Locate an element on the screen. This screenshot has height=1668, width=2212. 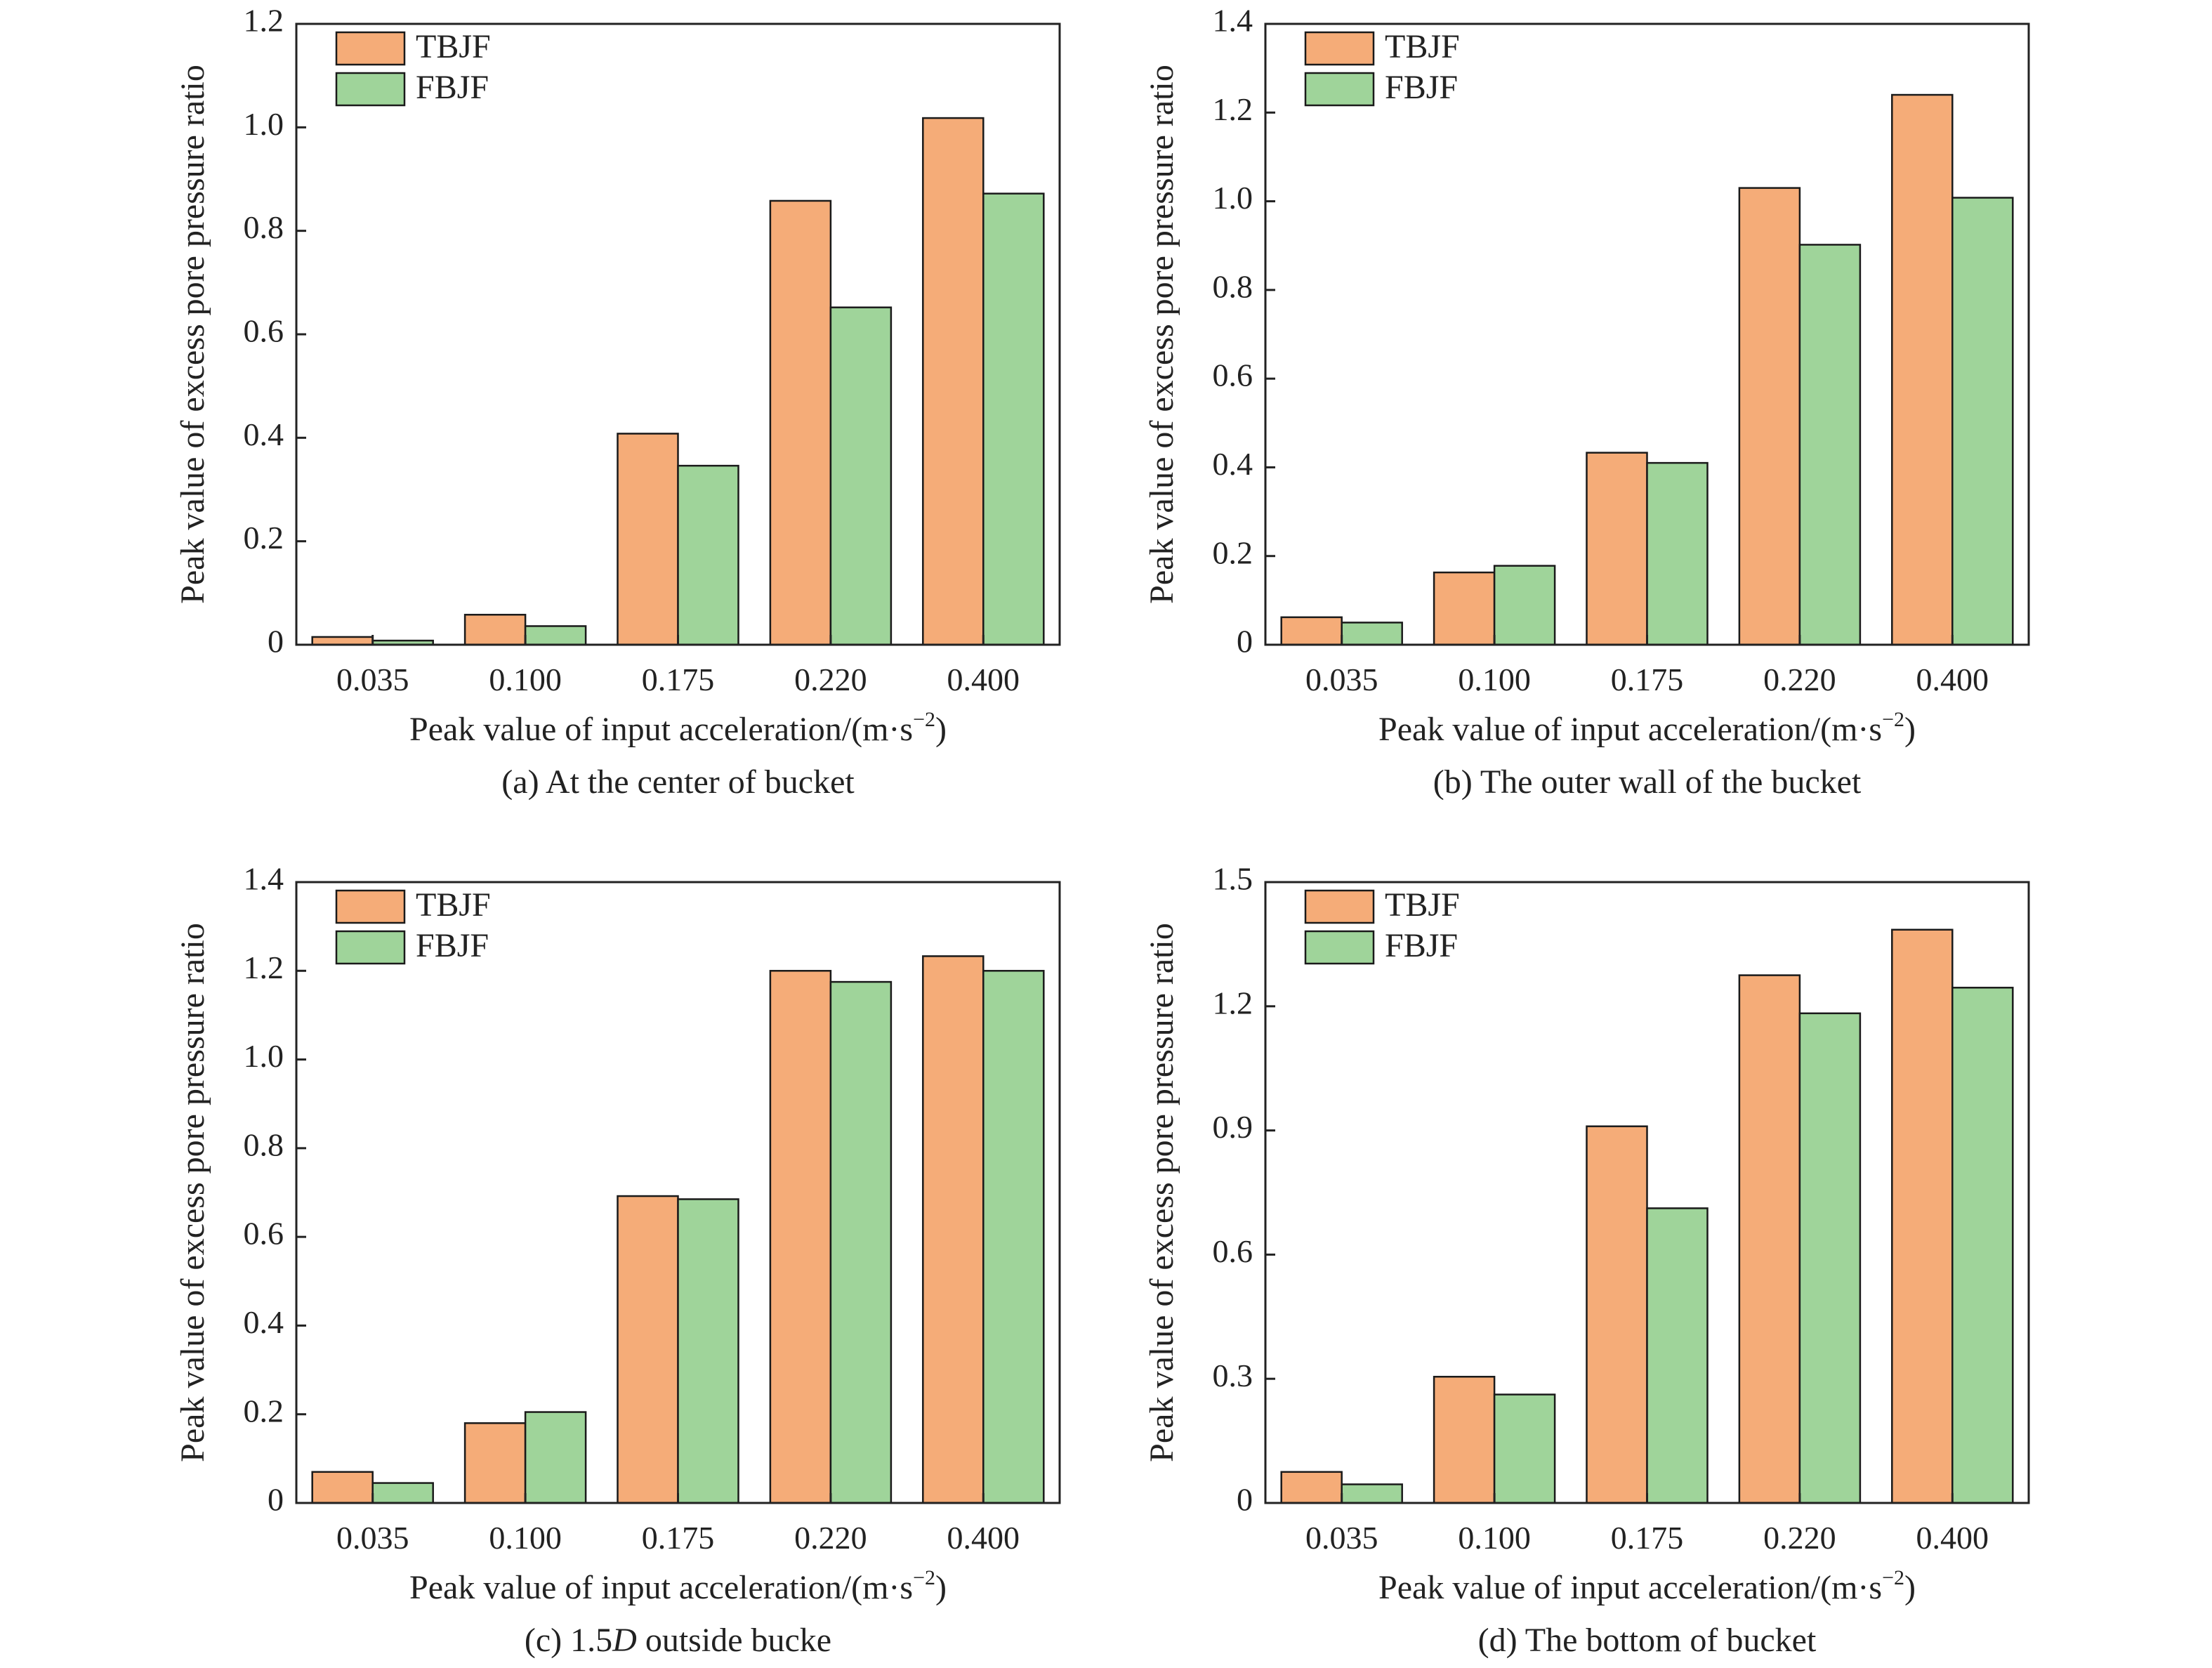
y-tick-label: 0.3 is located at coordinates (1233, 1376).